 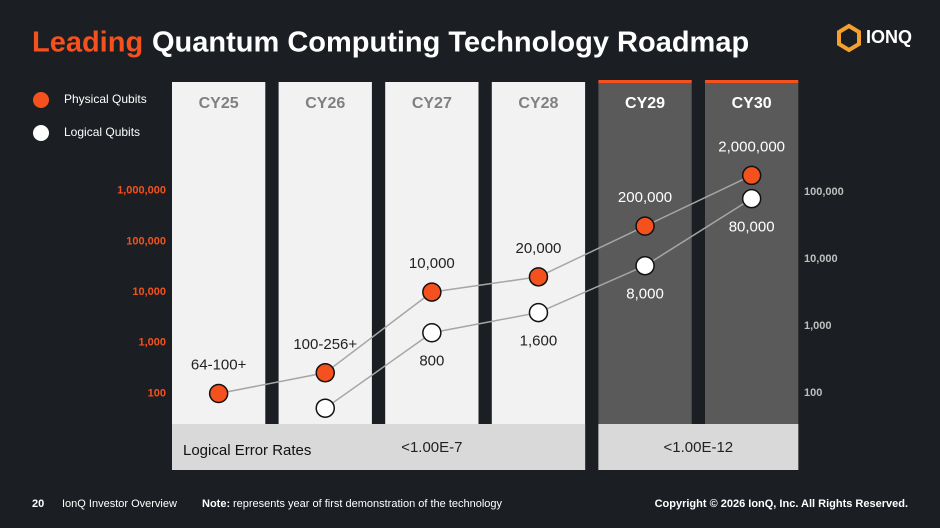 I want to click on data-label: 100-256+, so click(x=325, y=344).